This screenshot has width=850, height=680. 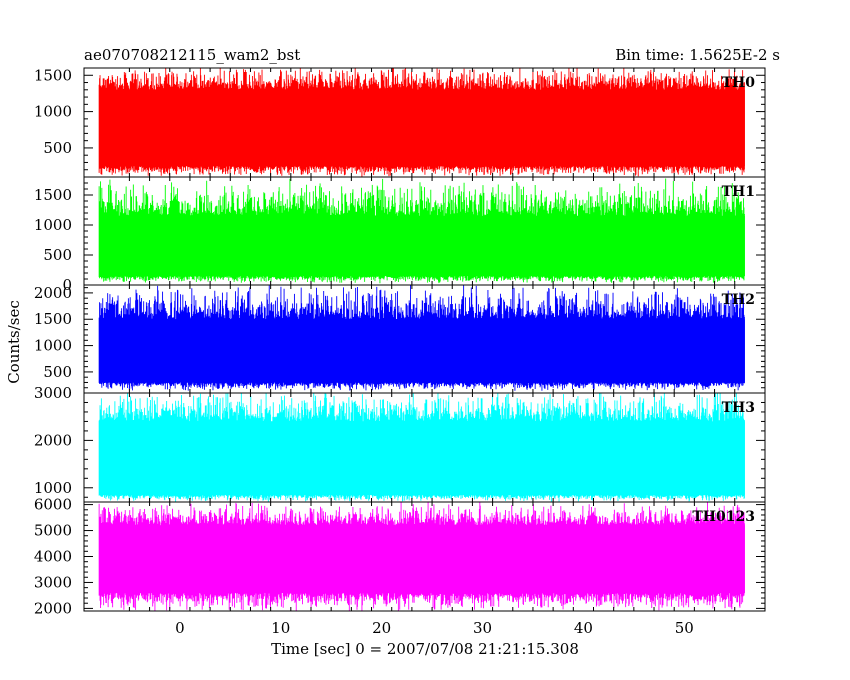 What do you see at coordinates (381, 628) in the screenshot?
I see `x-tick-label: 20` at bounding box center [381, 628].